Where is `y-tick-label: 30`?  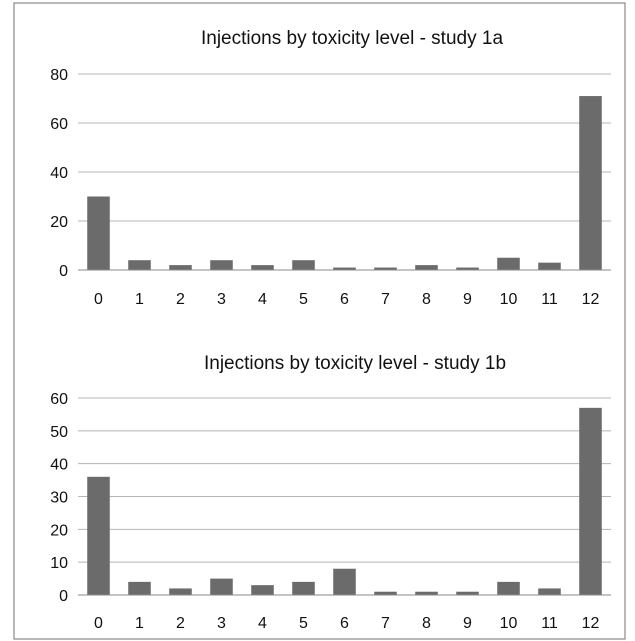
y-tick-label: 30 is located at coordinates (59, 498).